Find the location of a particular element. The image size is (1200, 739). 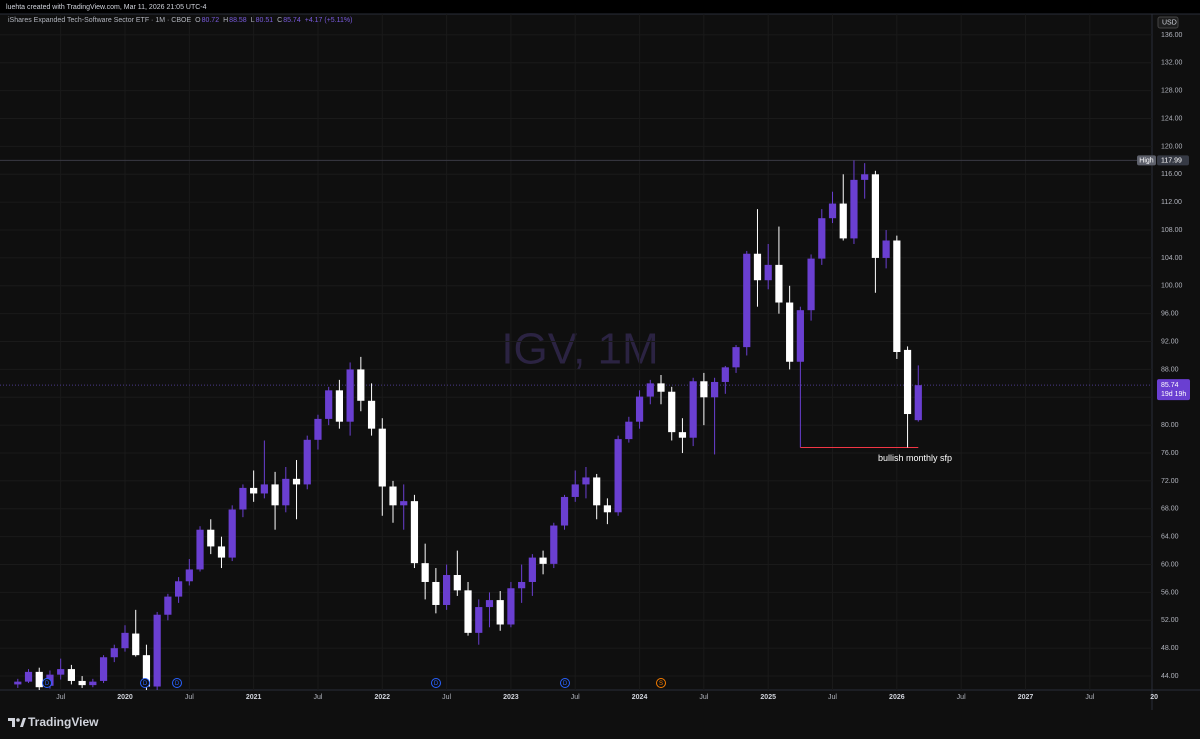

header-bar is located at coordinates (600, 7).